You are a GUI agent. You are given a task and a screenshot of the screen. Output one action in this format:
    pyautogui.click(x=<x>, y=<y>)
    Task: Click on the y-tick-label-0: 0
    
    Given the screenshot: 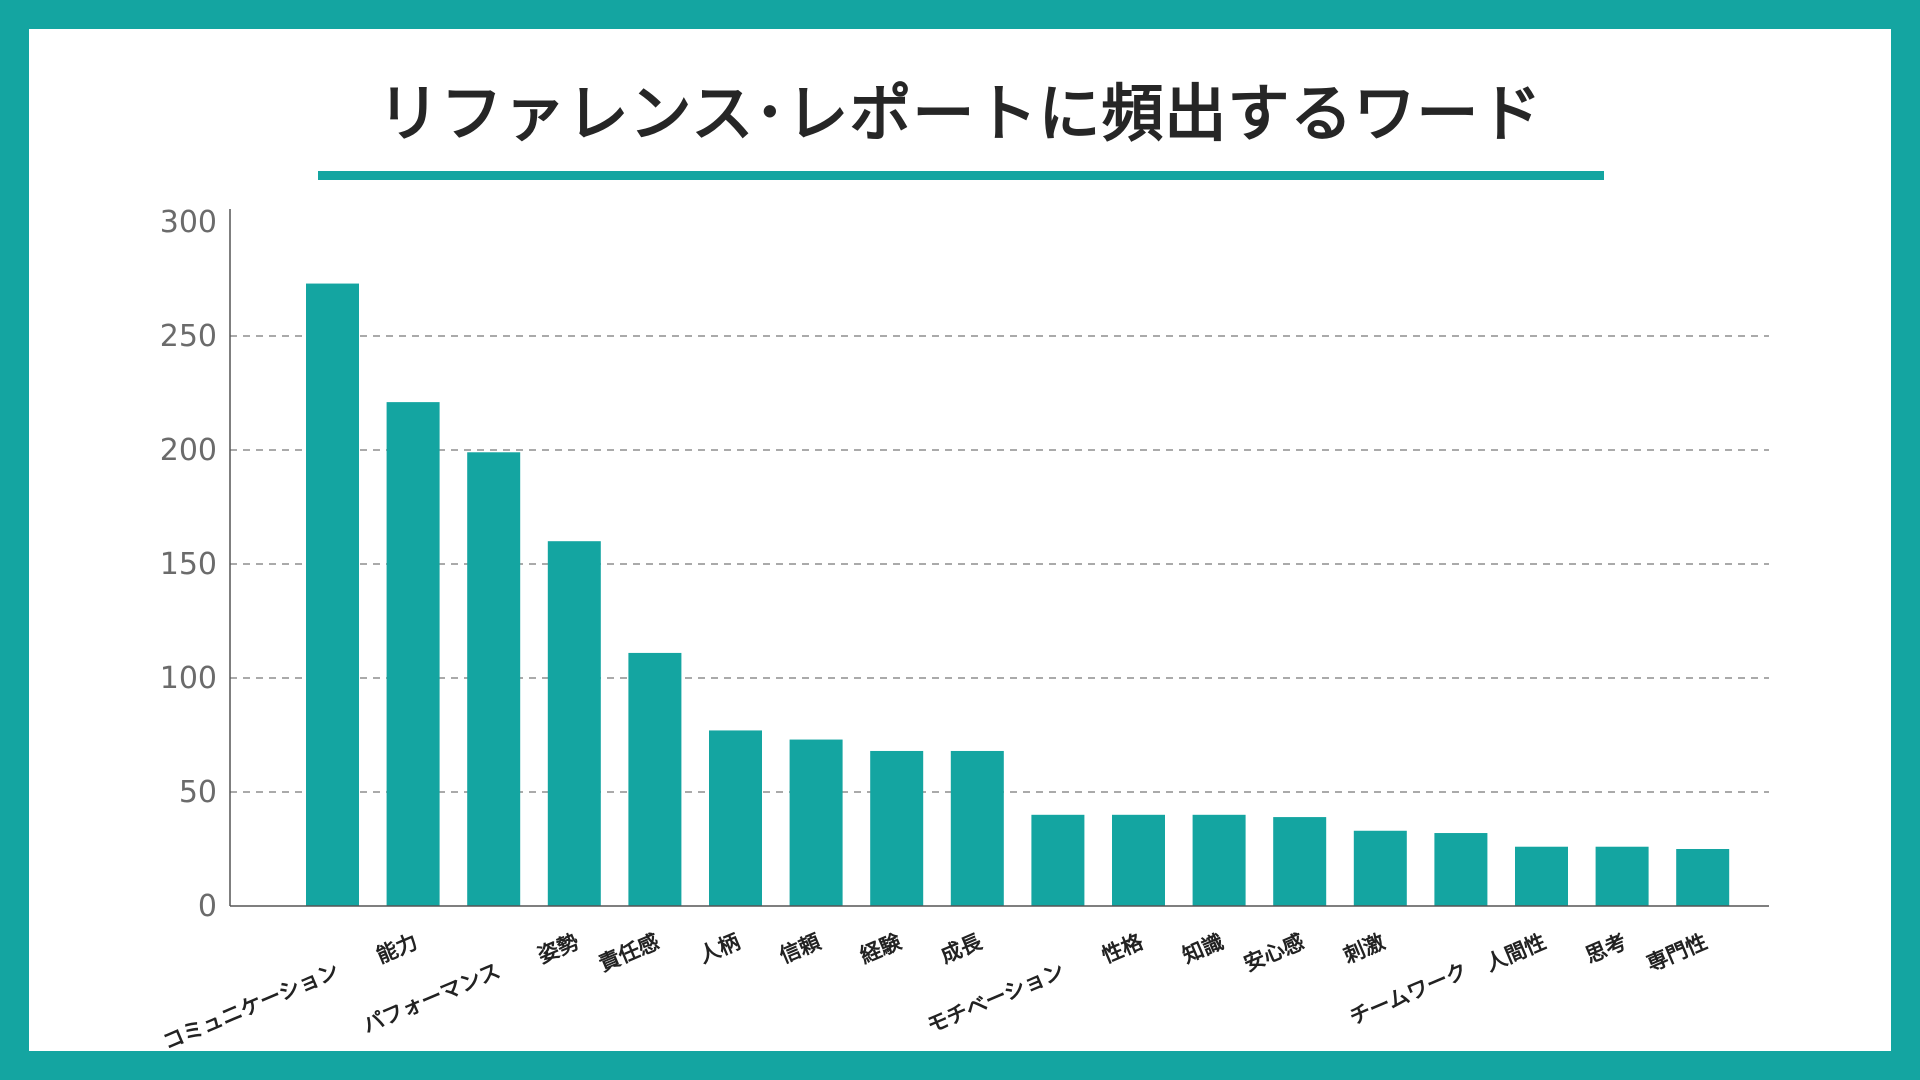 What is the action you would take?
    pyautogui.click(x=207, y=906)
    